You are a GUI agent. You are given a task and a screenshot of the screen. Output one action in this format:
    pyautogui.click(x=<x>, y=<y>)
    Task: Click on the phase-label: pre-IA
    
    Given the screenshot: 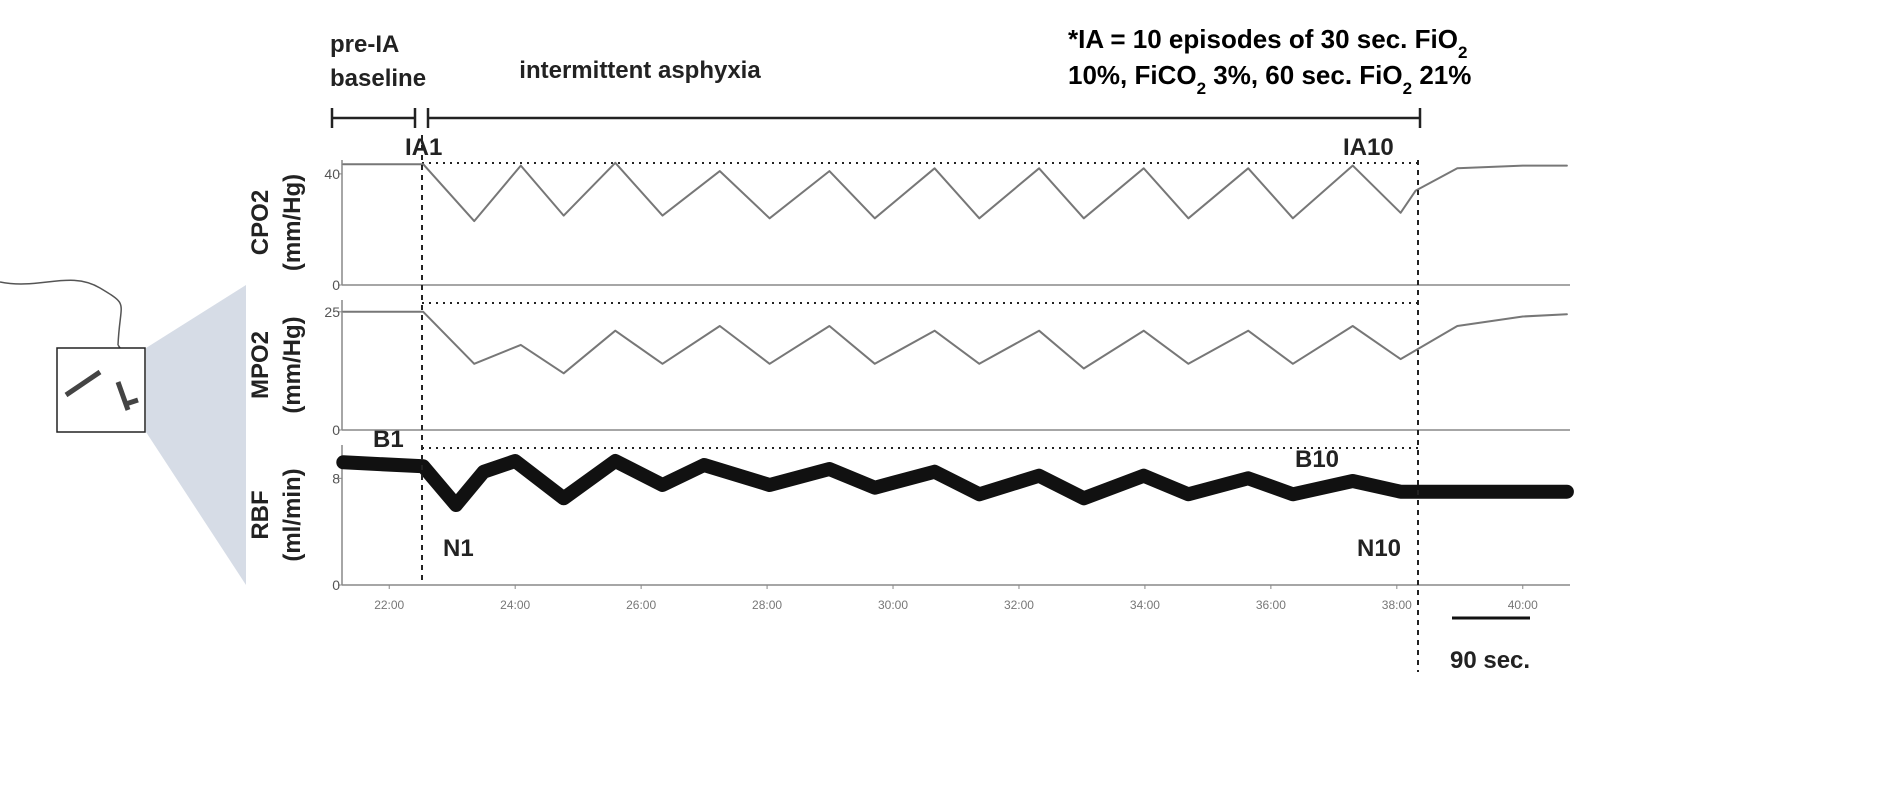 What is the action you would take?
    pyautogui.click(x=364, y=44)
    